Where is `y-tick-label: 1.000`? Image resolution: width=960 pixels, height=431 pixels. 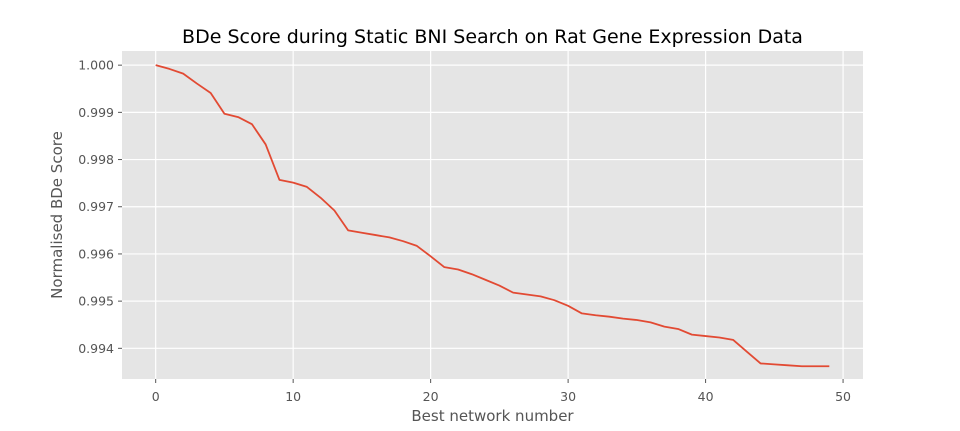 y-tick-label: 1.000 is located at coordinates (96, 65).